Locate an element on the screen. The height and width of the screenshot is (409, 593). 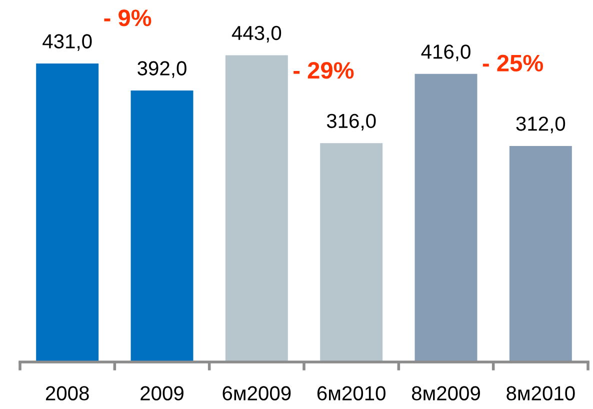
x-tick-label: 2008 is located at coordinates (67, 393).